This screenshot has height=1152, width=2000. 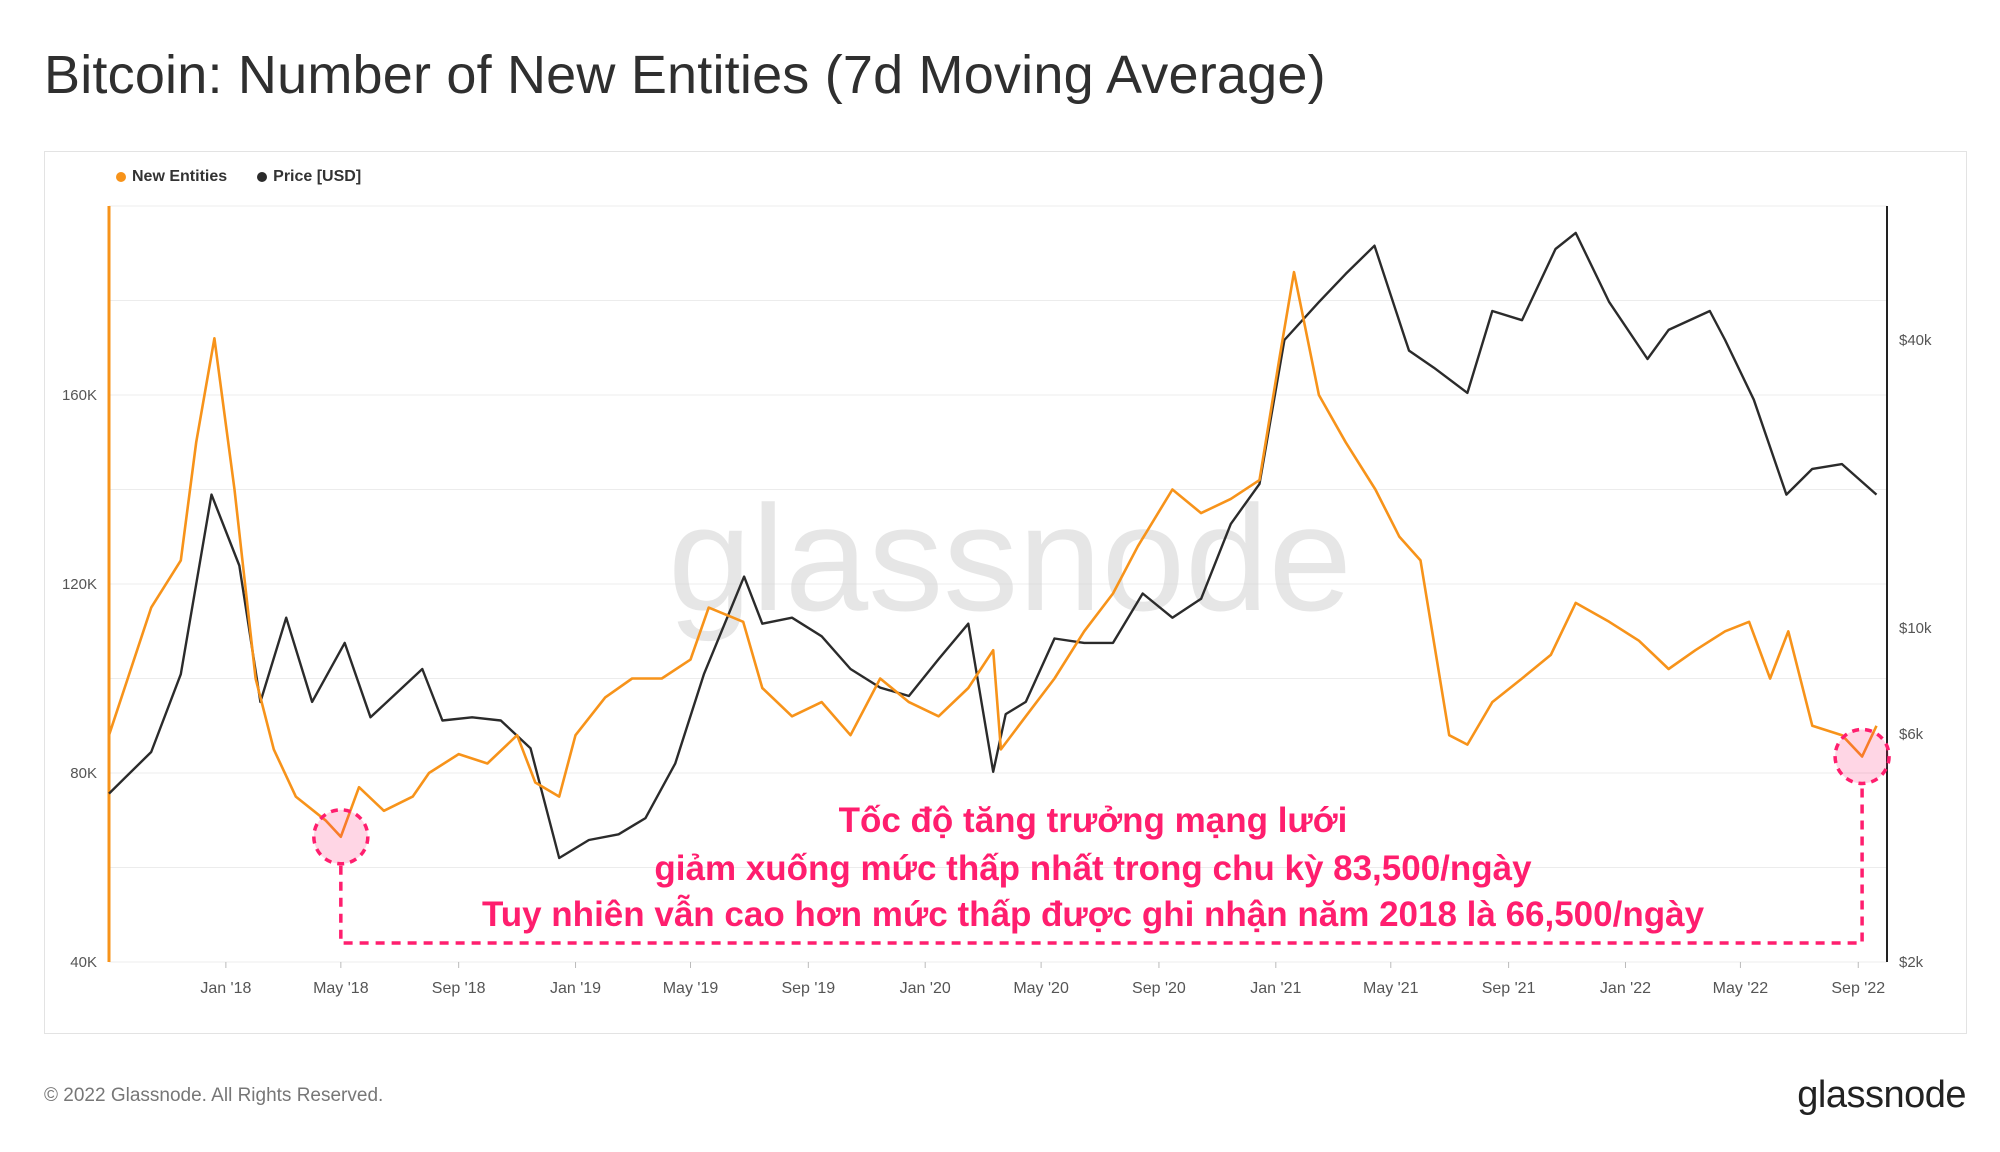 What do you see at coordinates (925, 988) in the screenshot?
I see `x-tick-label: Jan '20` at bounding box center [925, 988].